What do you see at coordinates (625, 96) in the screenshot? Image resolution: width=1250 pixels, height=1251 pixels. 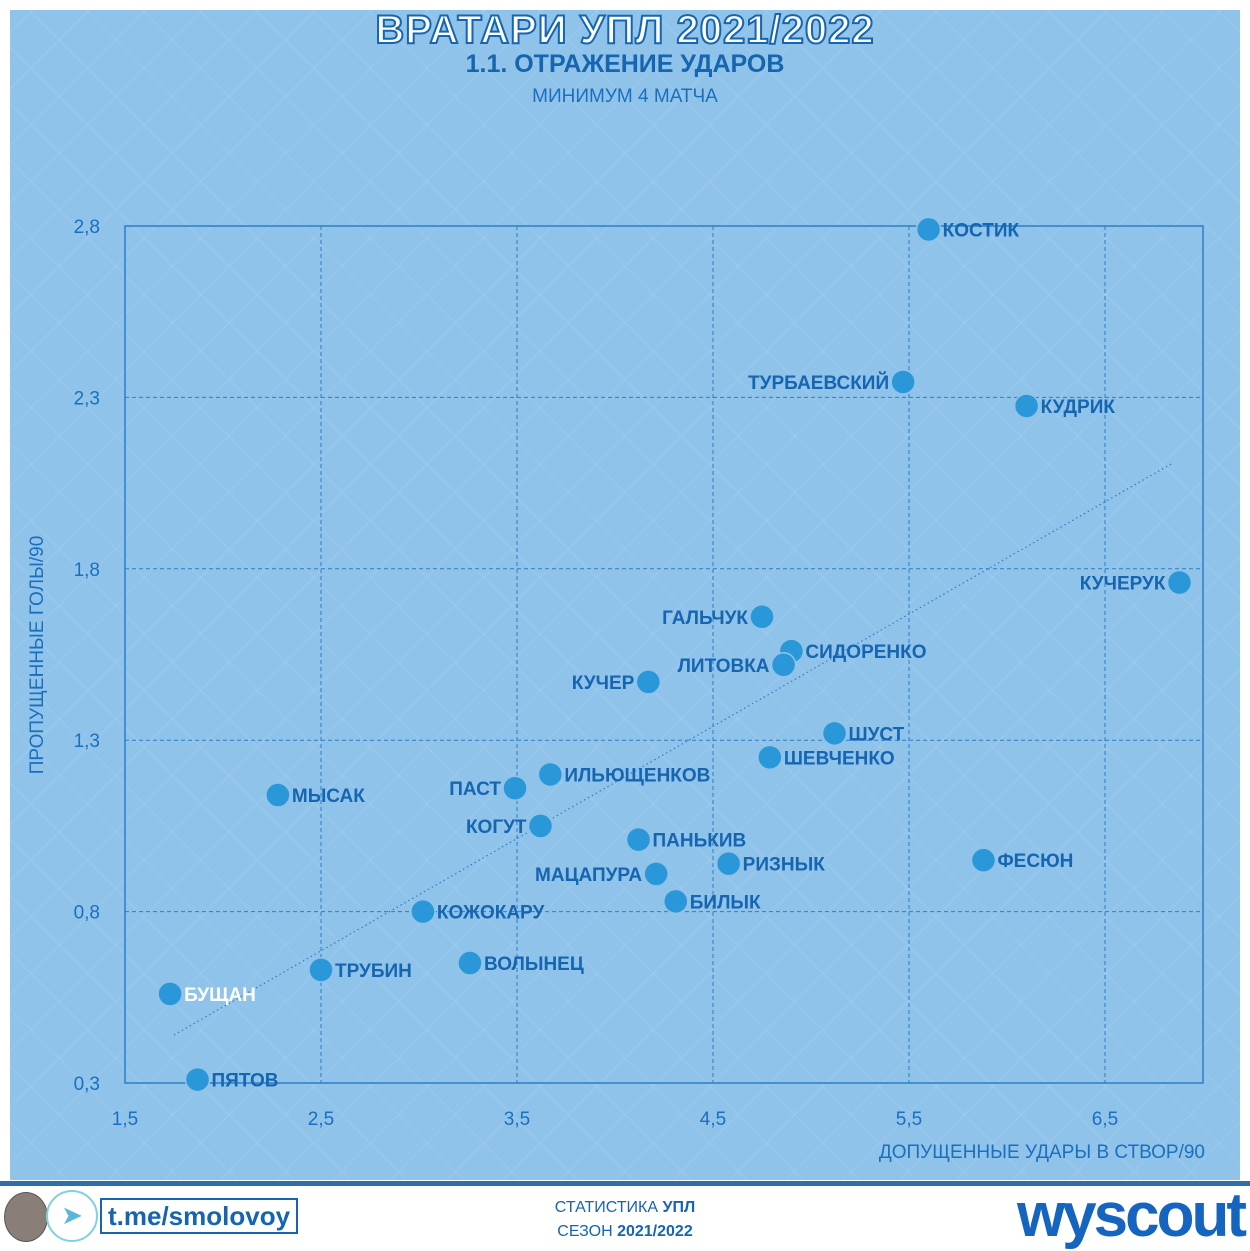 I see `chart-note: МИНИМУМ 4 МАТЧА` at bounding box center [625, 96].